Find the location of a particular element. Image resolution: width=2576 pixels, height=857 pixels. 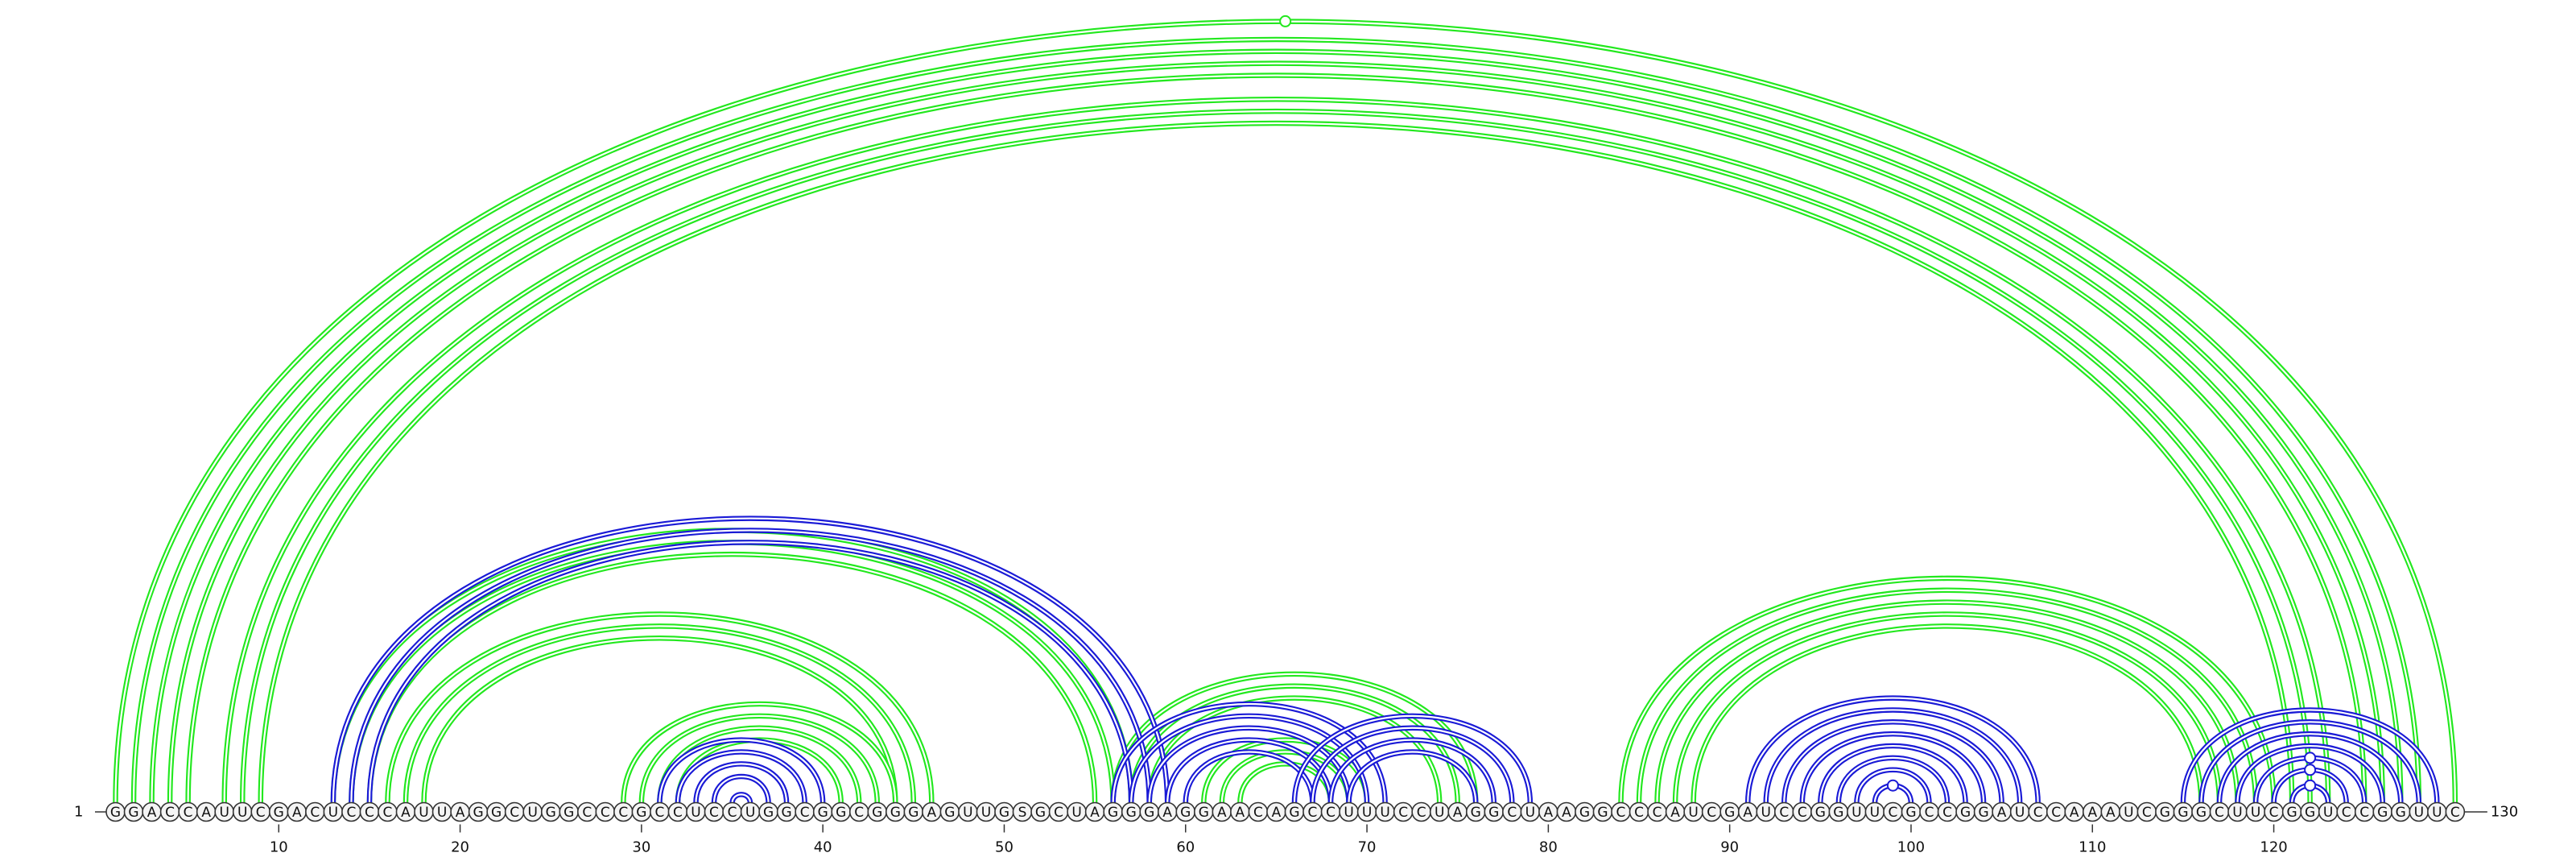

tick-label: 60 is located at coordinates (1185, 847).